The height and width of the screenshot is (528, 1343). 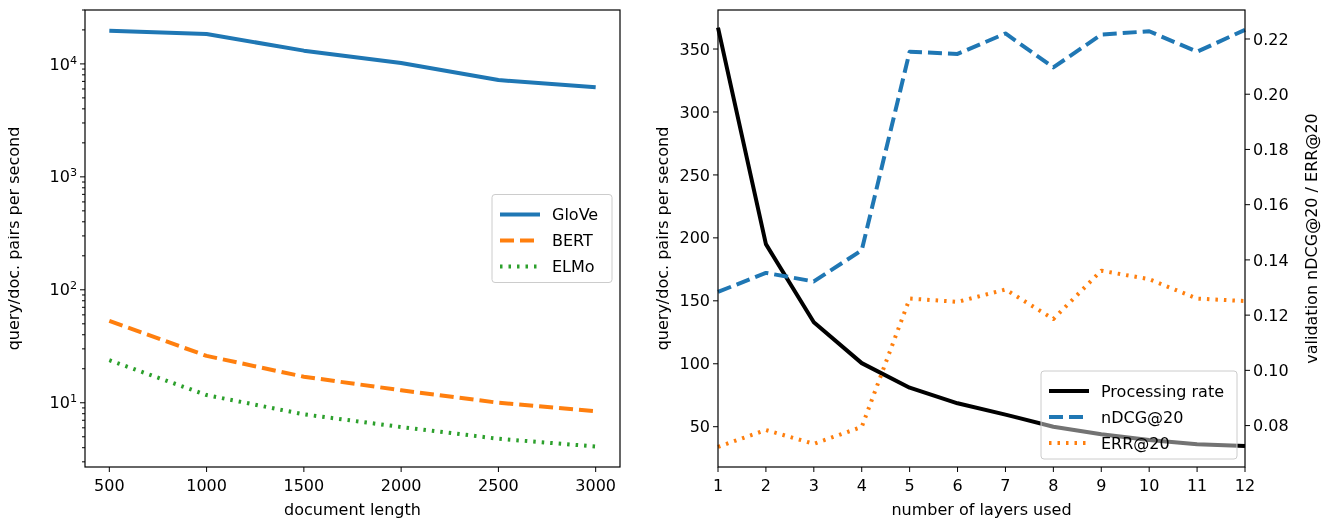 What do you see at coordinates (909, 485) in the screenshot?
I see `x-tick-label: 5` at bounding box center [909, 485].